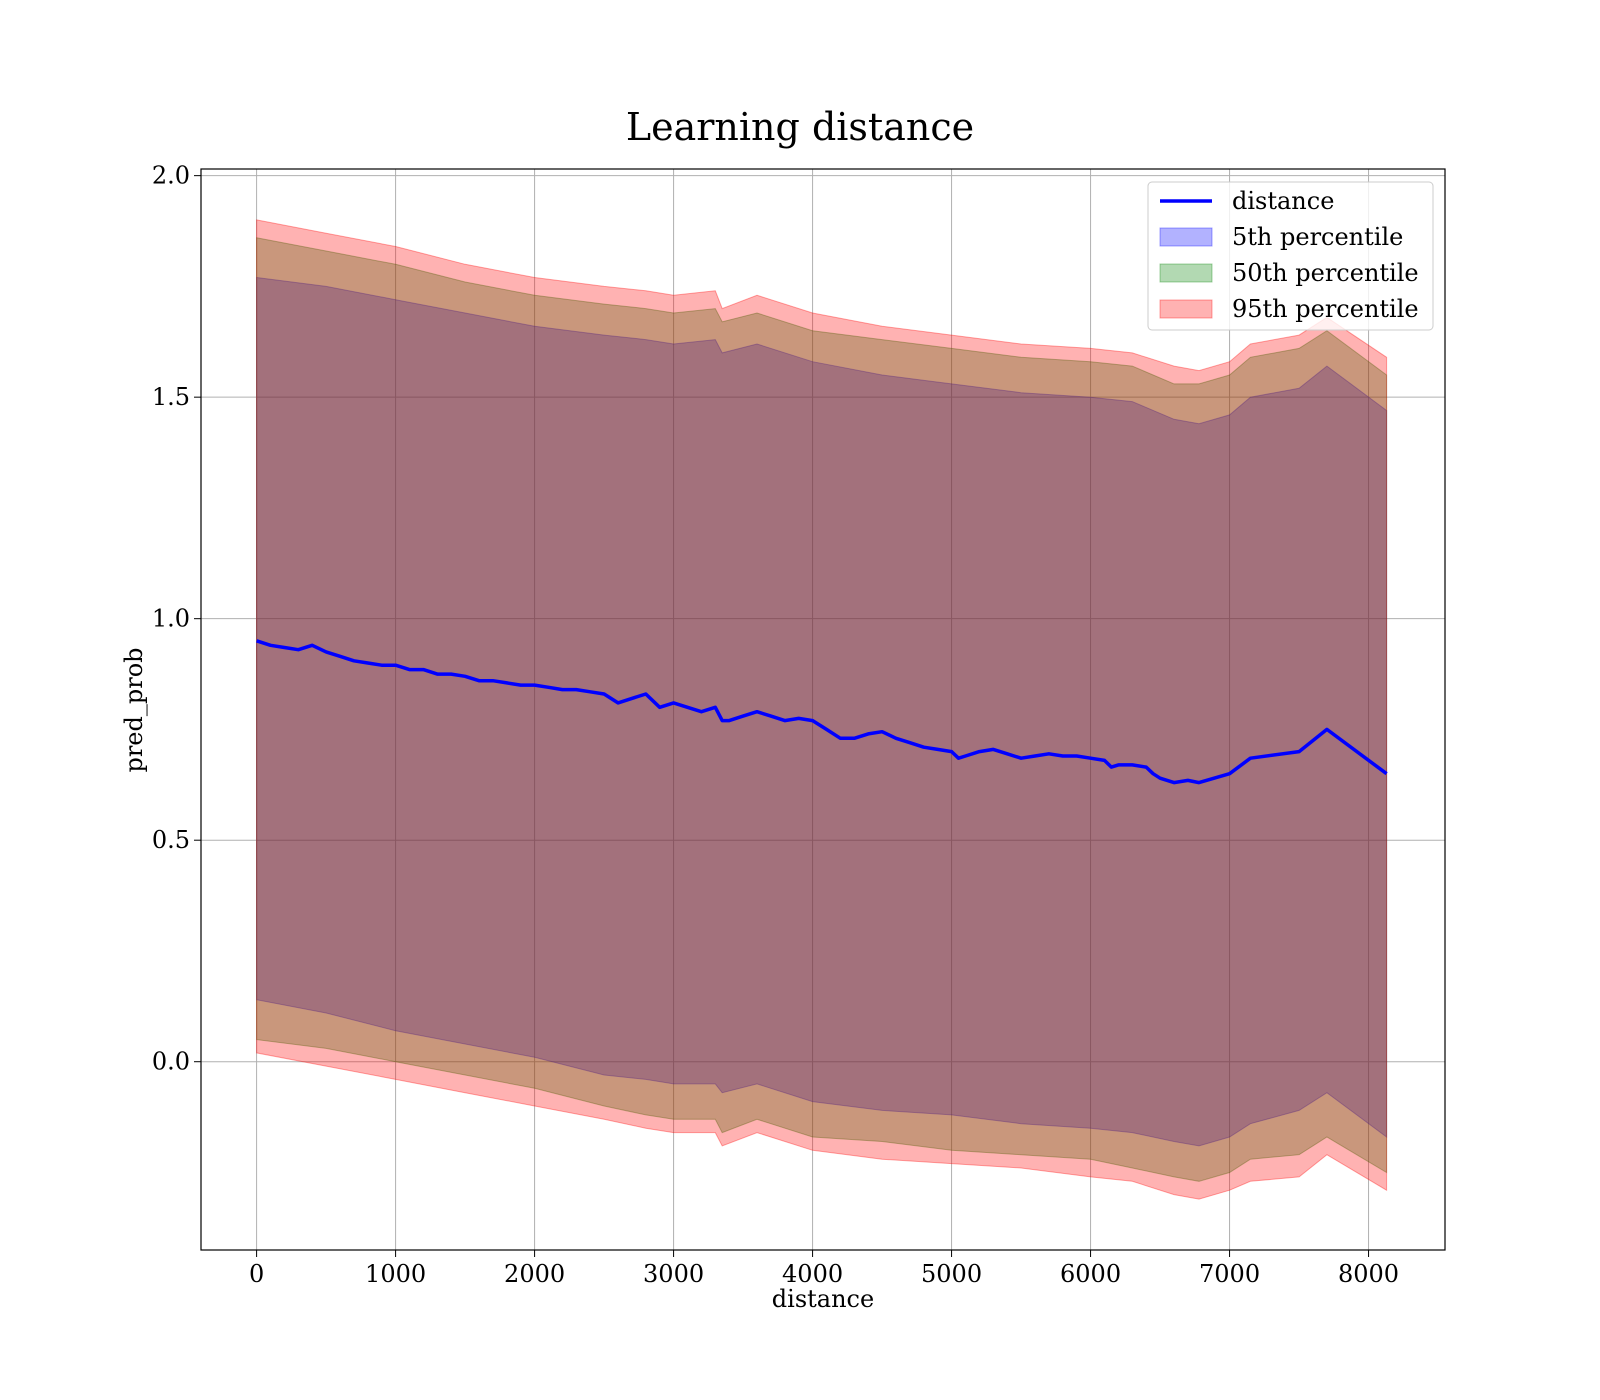  Describe the element at coordinates (171, 619) in the screenshot. I see `y-tick-label-2: 1.0` at that location.